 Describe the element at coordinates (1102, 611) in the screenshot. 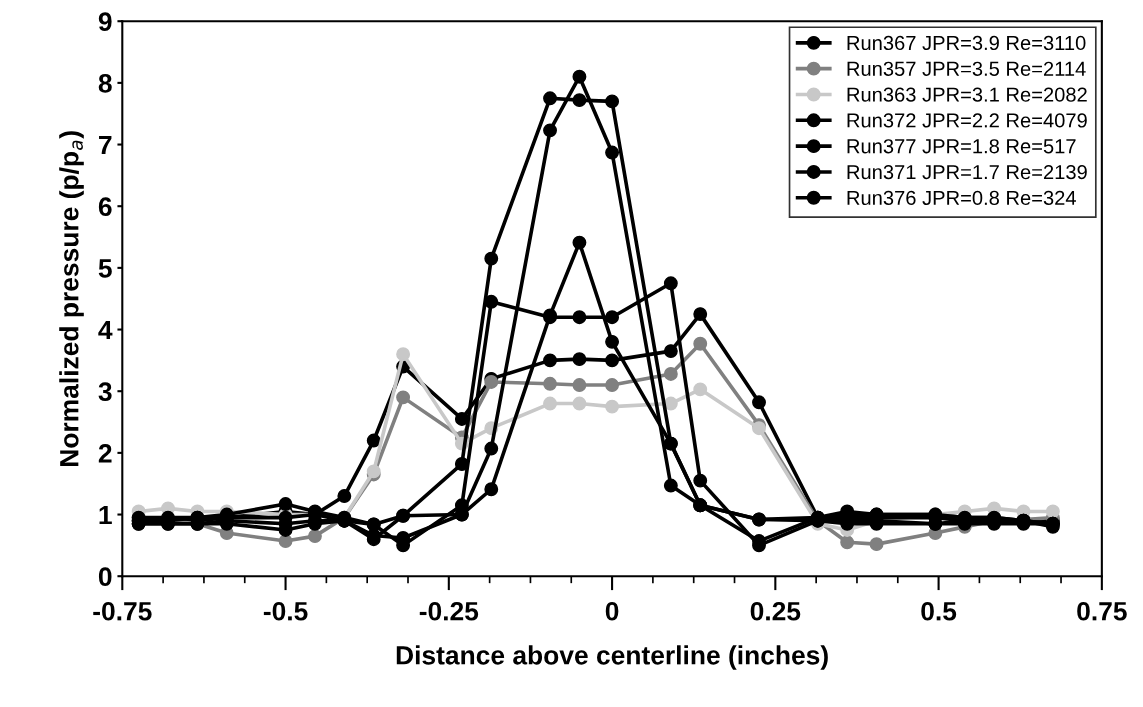

I see `x-tick-label: 0.75` at that location.